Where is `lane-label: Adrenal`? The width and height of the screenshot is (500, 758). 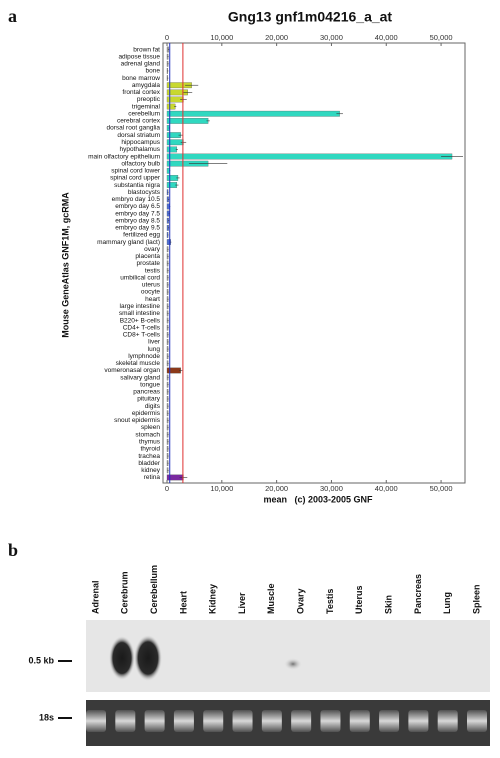
lane-label: Adrenal is located at coordinates (95, 597).